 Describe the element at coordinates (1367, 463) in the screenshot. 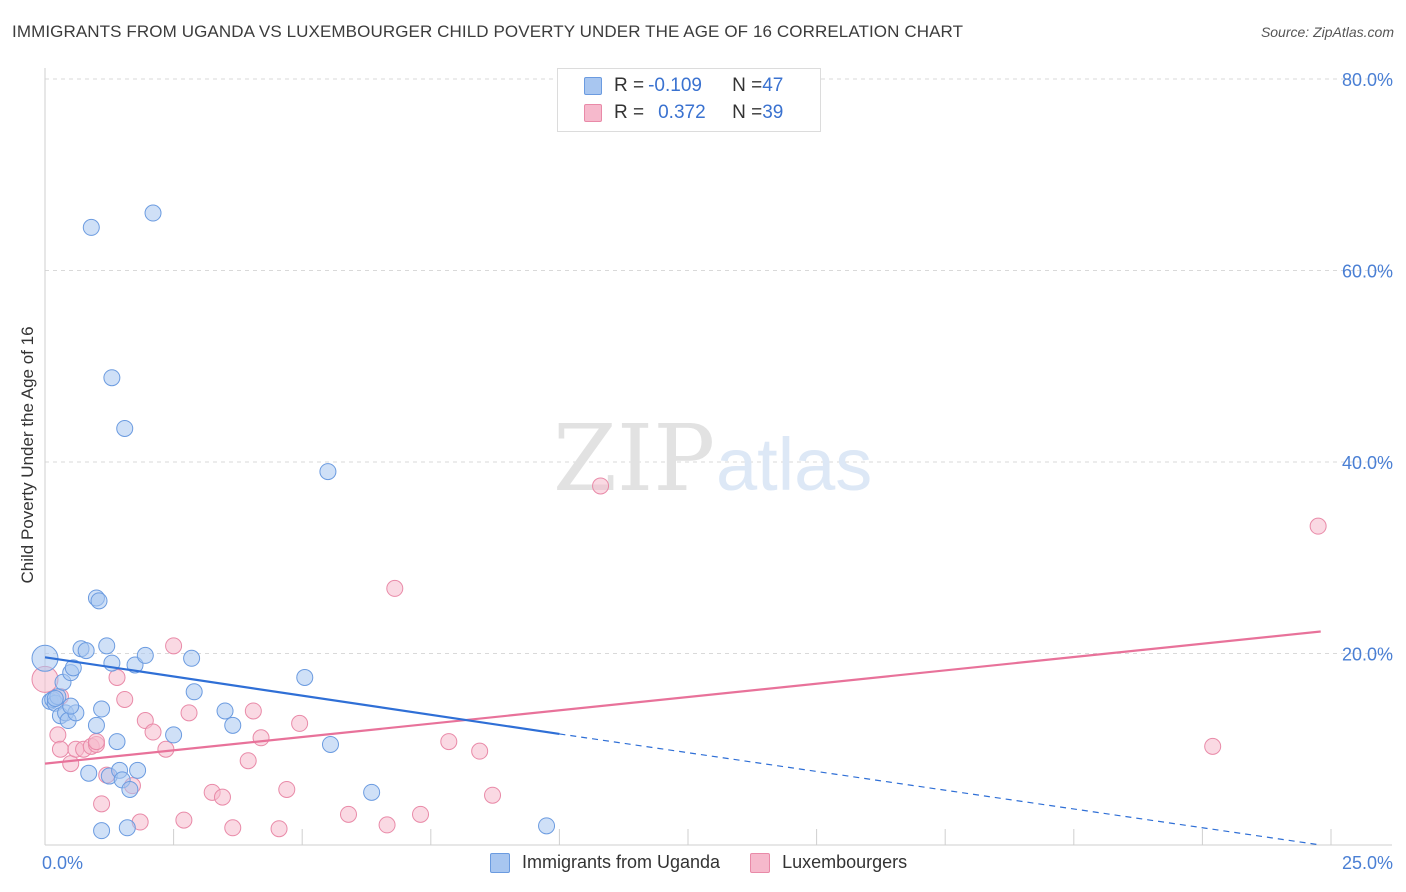

I see `y-tick-label: 40.0%` at that location.